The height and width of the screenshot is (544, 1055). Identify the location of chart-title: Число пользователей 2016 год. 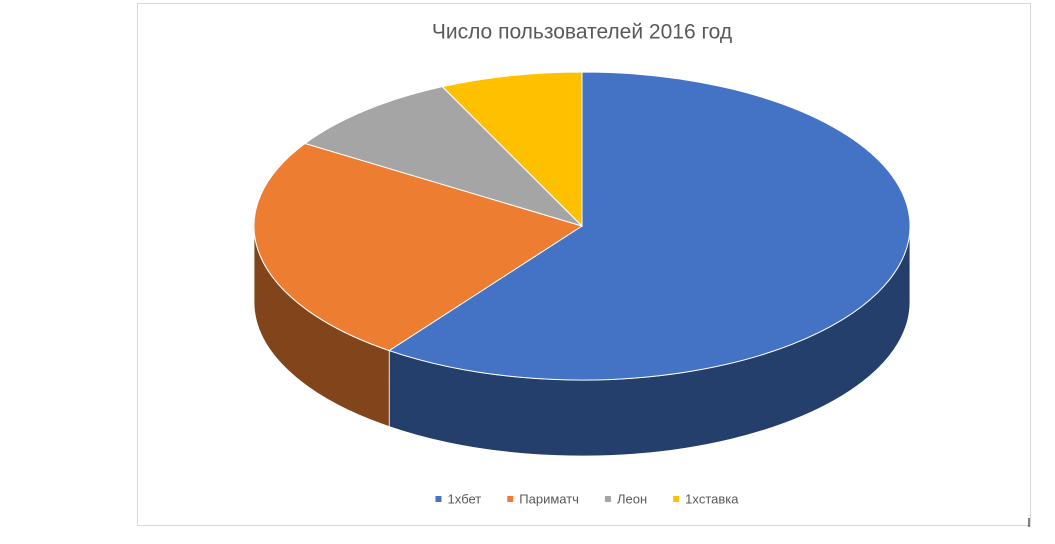
(582, 32).